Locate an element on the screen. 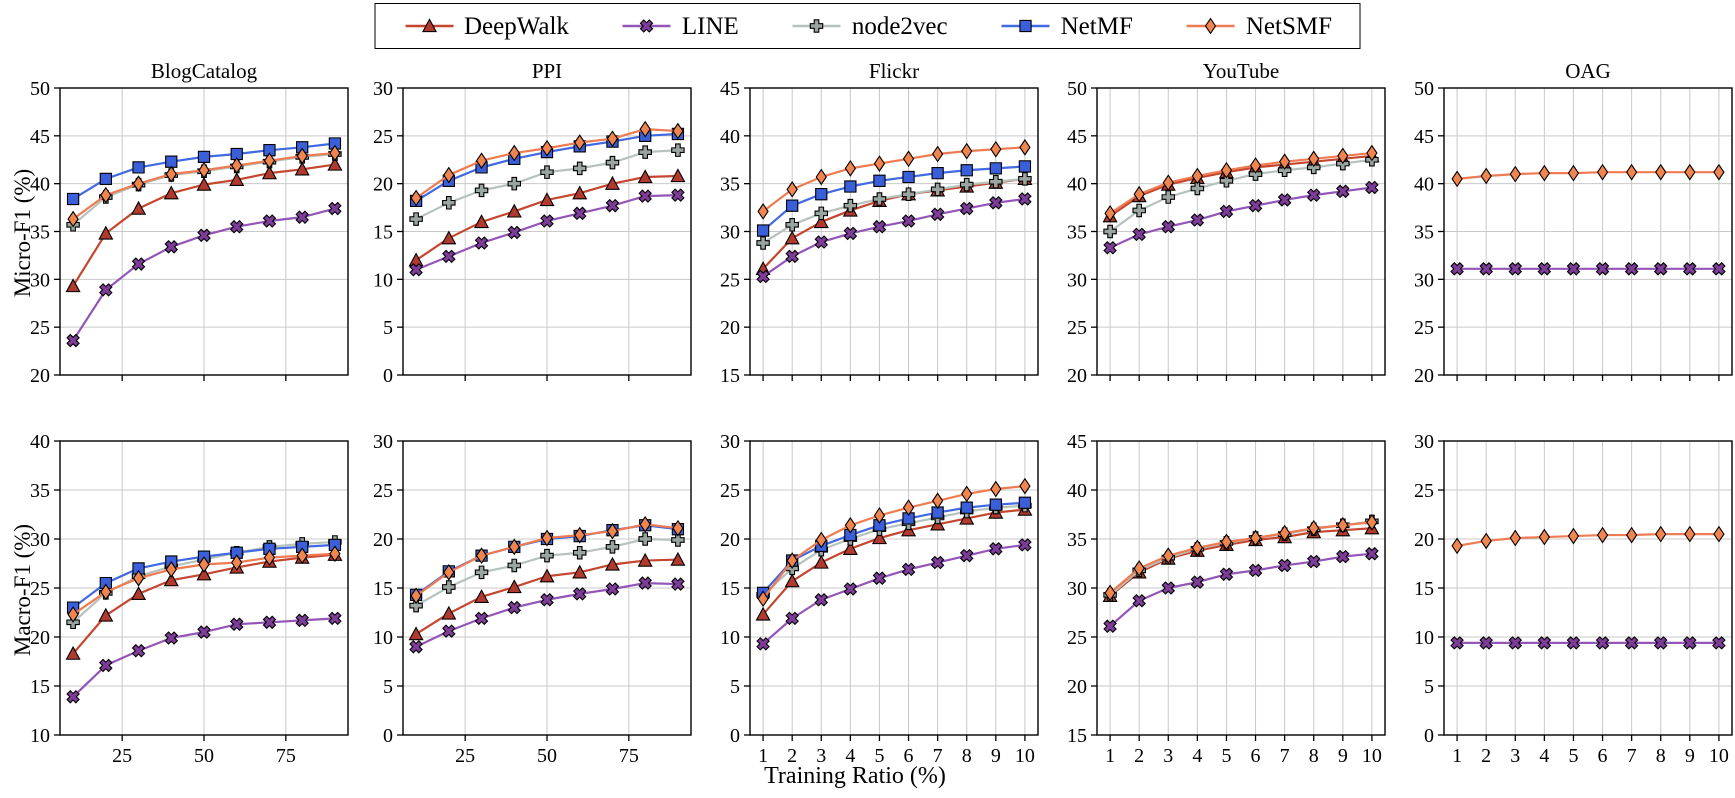 This screenshot has height=798, width=1735. axis-ticks: 20 25 30 35 40 45 50 is located at coordinates (1567, 232).